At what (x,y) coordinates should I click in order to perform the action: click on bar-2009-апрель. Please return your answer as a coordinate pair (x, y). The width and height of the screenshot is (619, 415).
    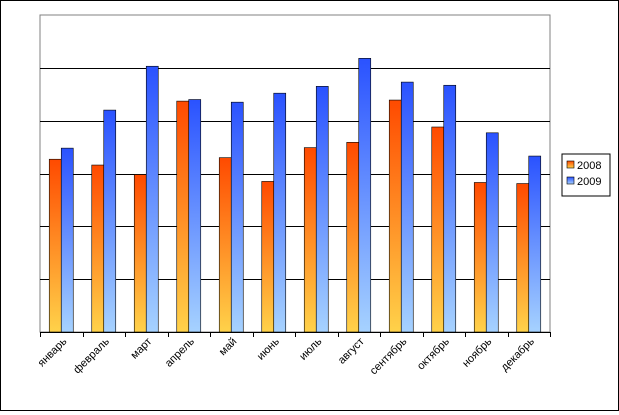
    Looking at the image, I should click on (195, 216).